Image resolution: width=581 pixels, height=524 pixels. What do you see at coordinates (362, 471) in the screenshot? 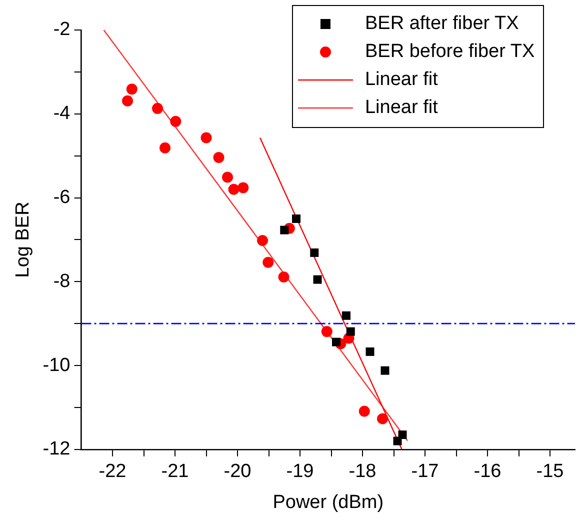
I see `x-tick-label: -18` at bounding box center [362, 471].